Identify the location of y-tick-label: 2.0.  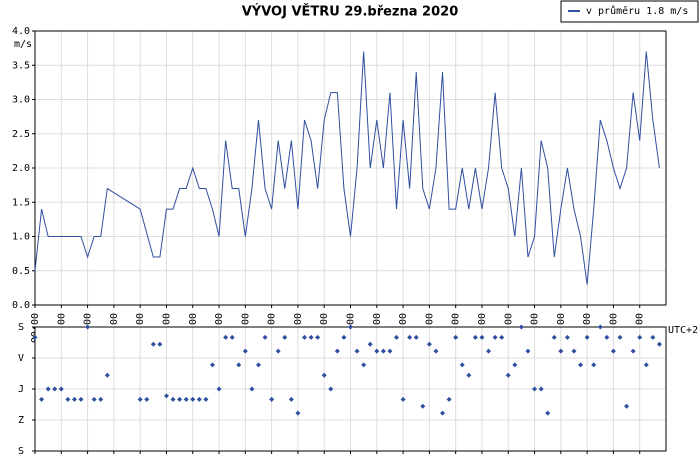
(21, 168).